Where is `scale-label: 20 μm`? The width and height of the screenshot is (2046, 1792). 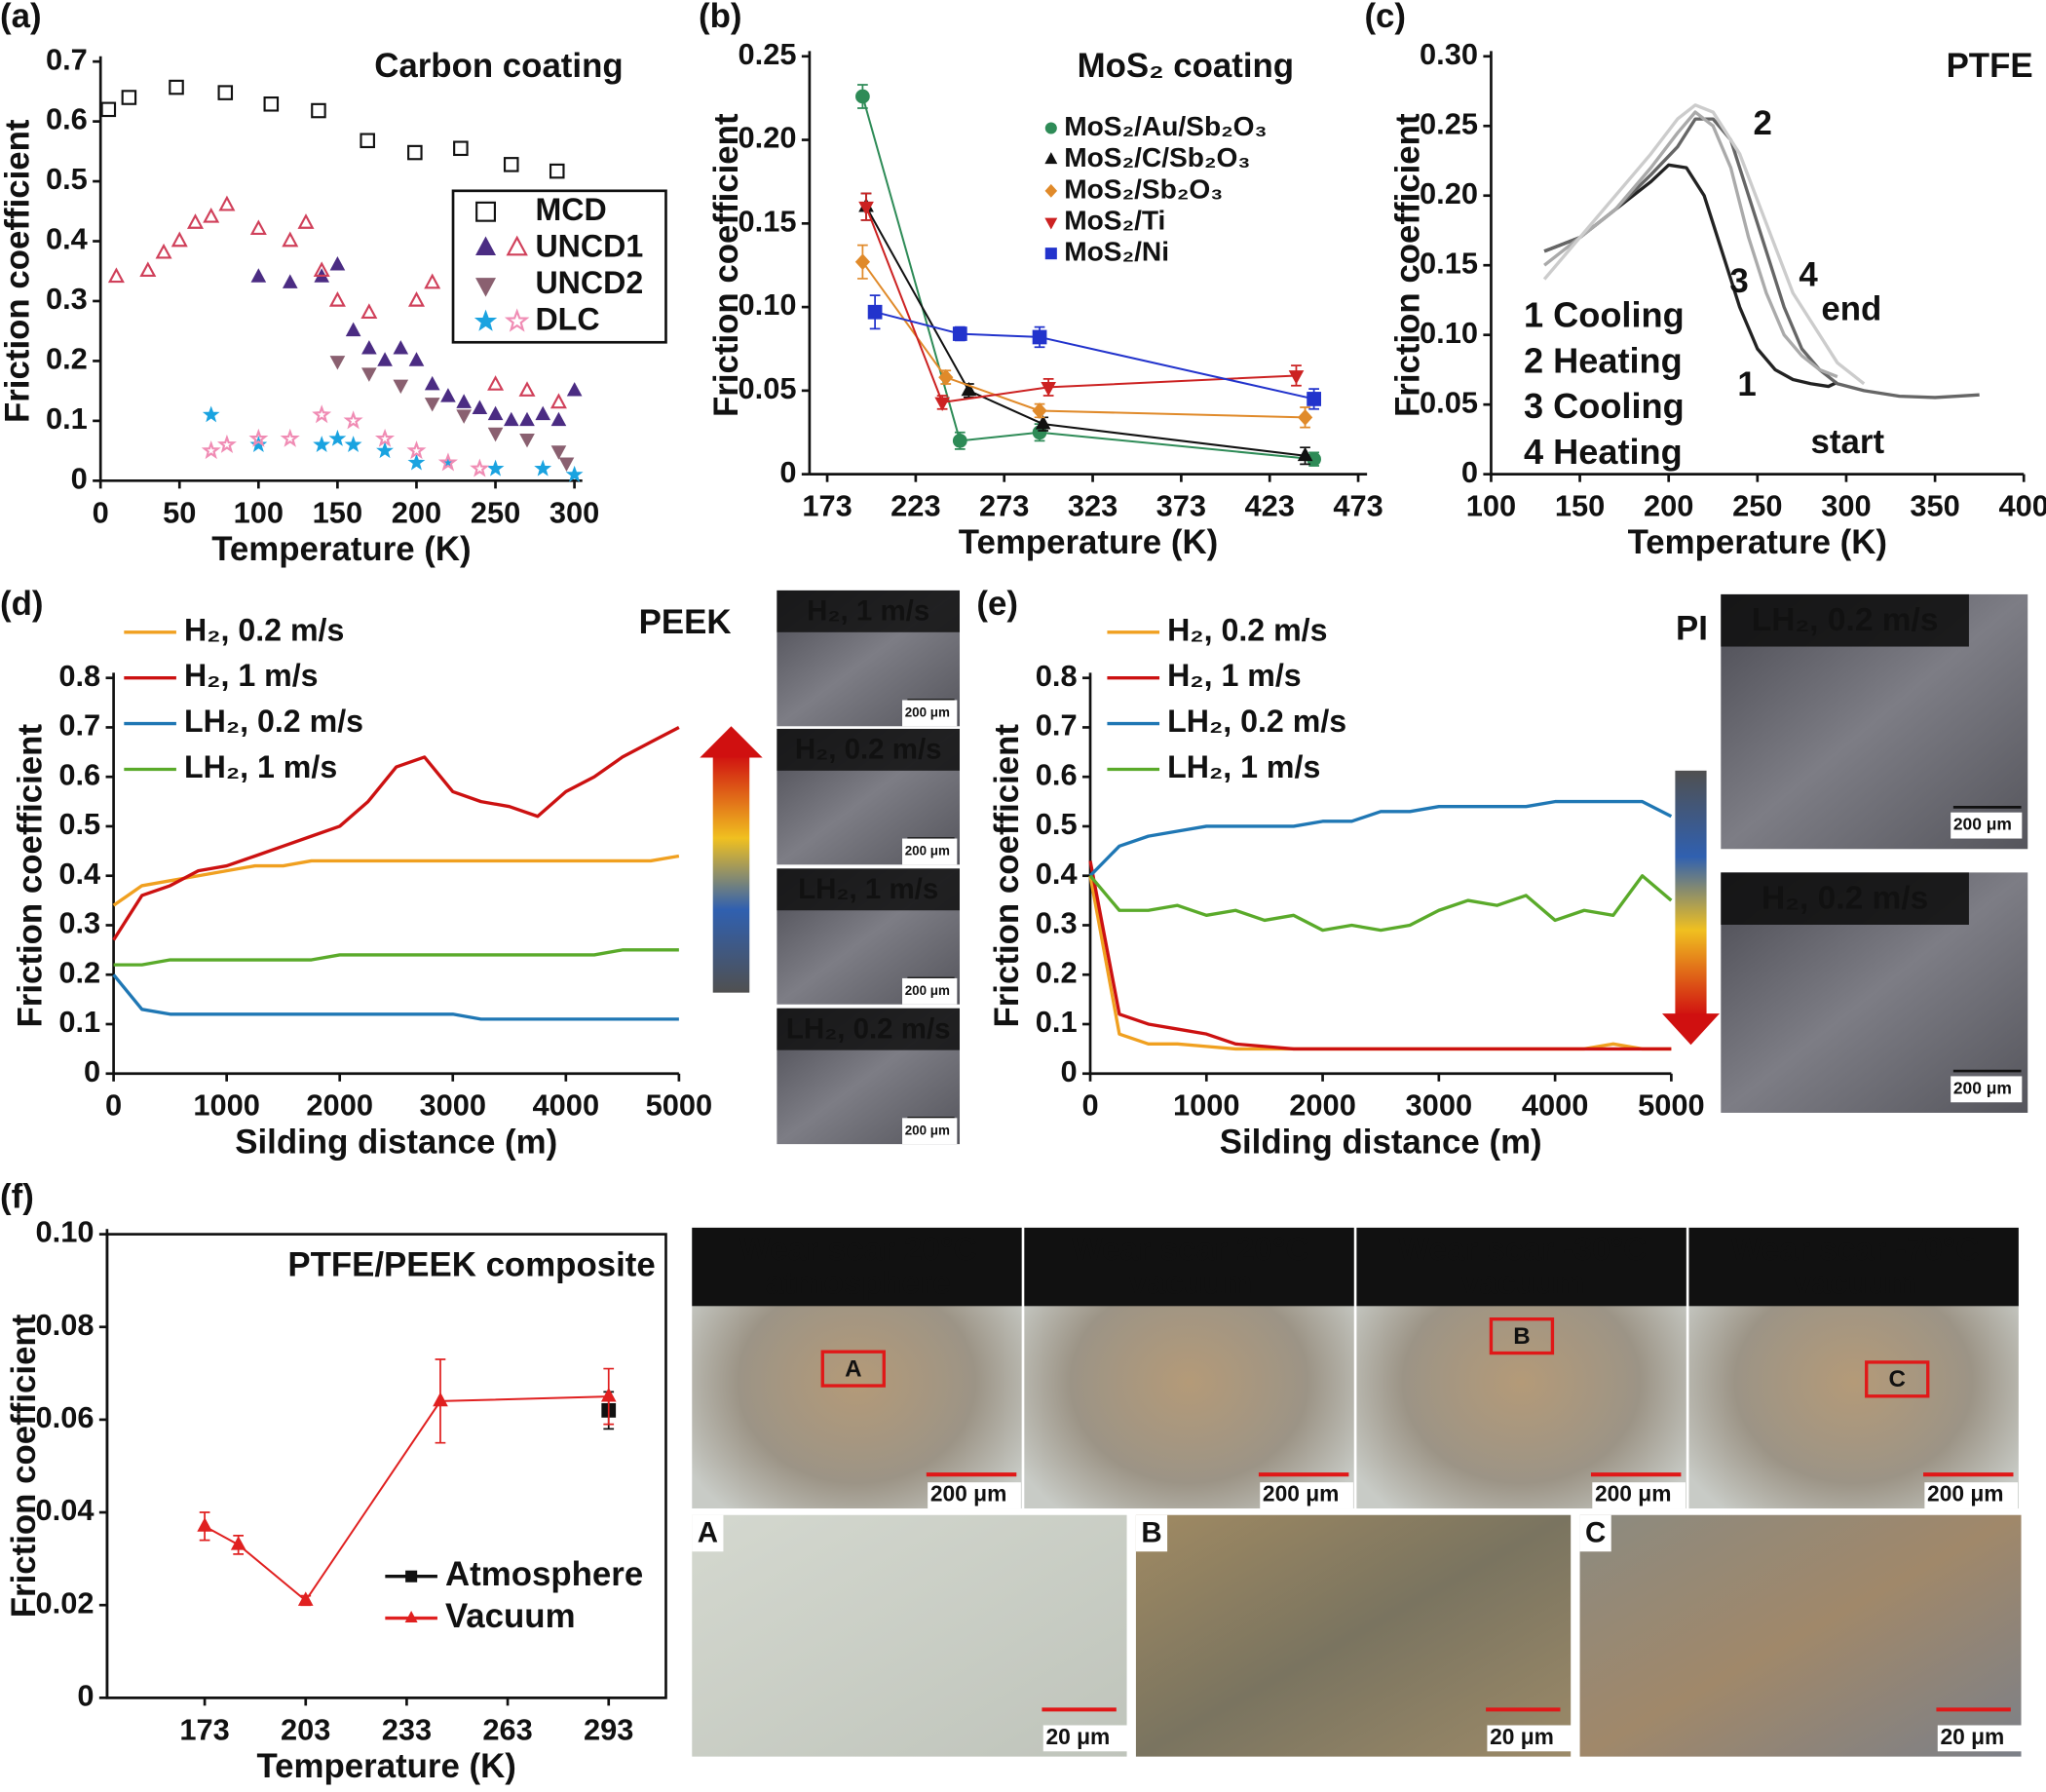 scale-label: 20 μm is located at coordinates (1077, 1736).